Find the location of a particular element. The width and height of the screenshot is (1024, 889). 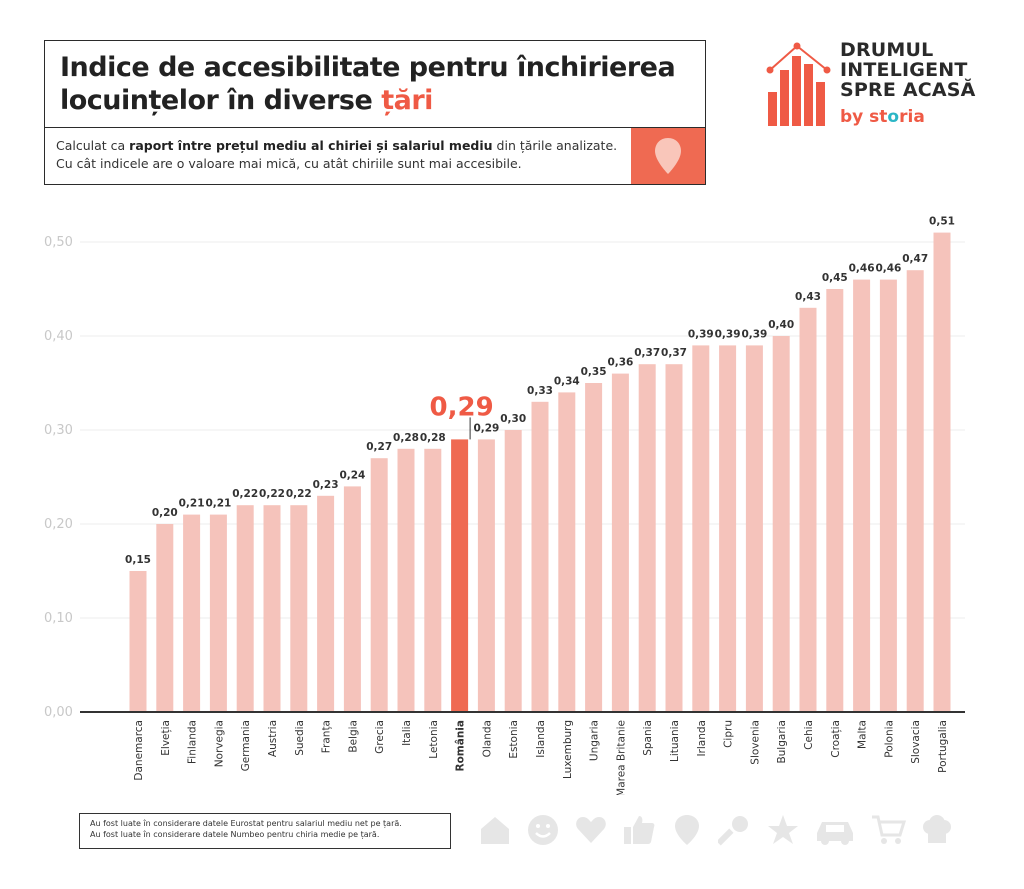

x-tick-label: Letonia is located at coordinates (434, 739).